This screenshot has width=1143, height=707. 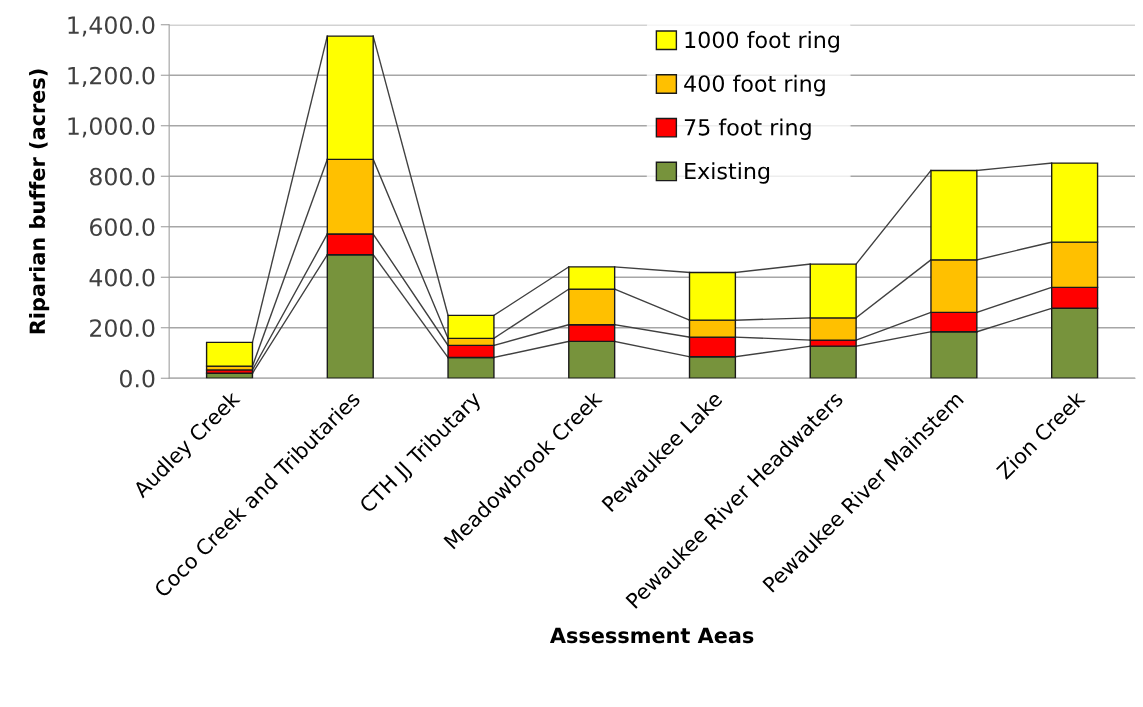 What do you see at coordinates (727, 173) in the screenshot?
I see `legend-label: Existing` at bounding box center [727, 173].